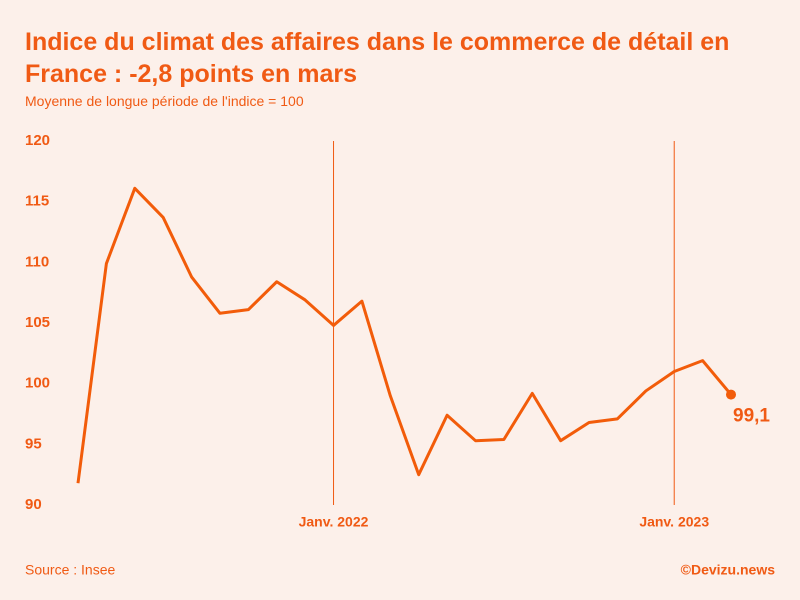 The width and height of the screenshot is (800, 600). I want to click on y-tick-label: 110, so click(37, 261).